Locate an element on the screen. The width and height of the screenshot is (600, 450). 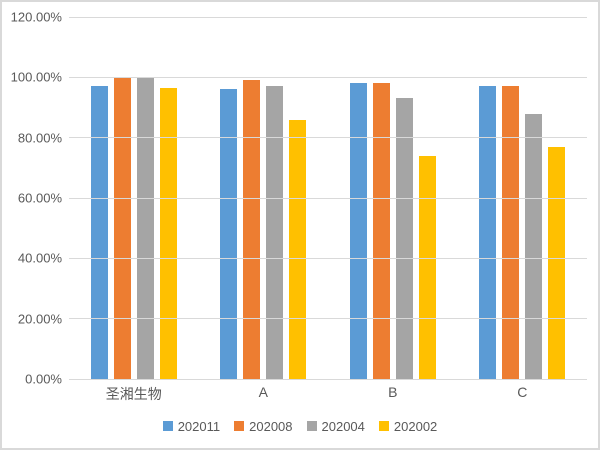
bar-202008-A is located at coordinates (252, 229).